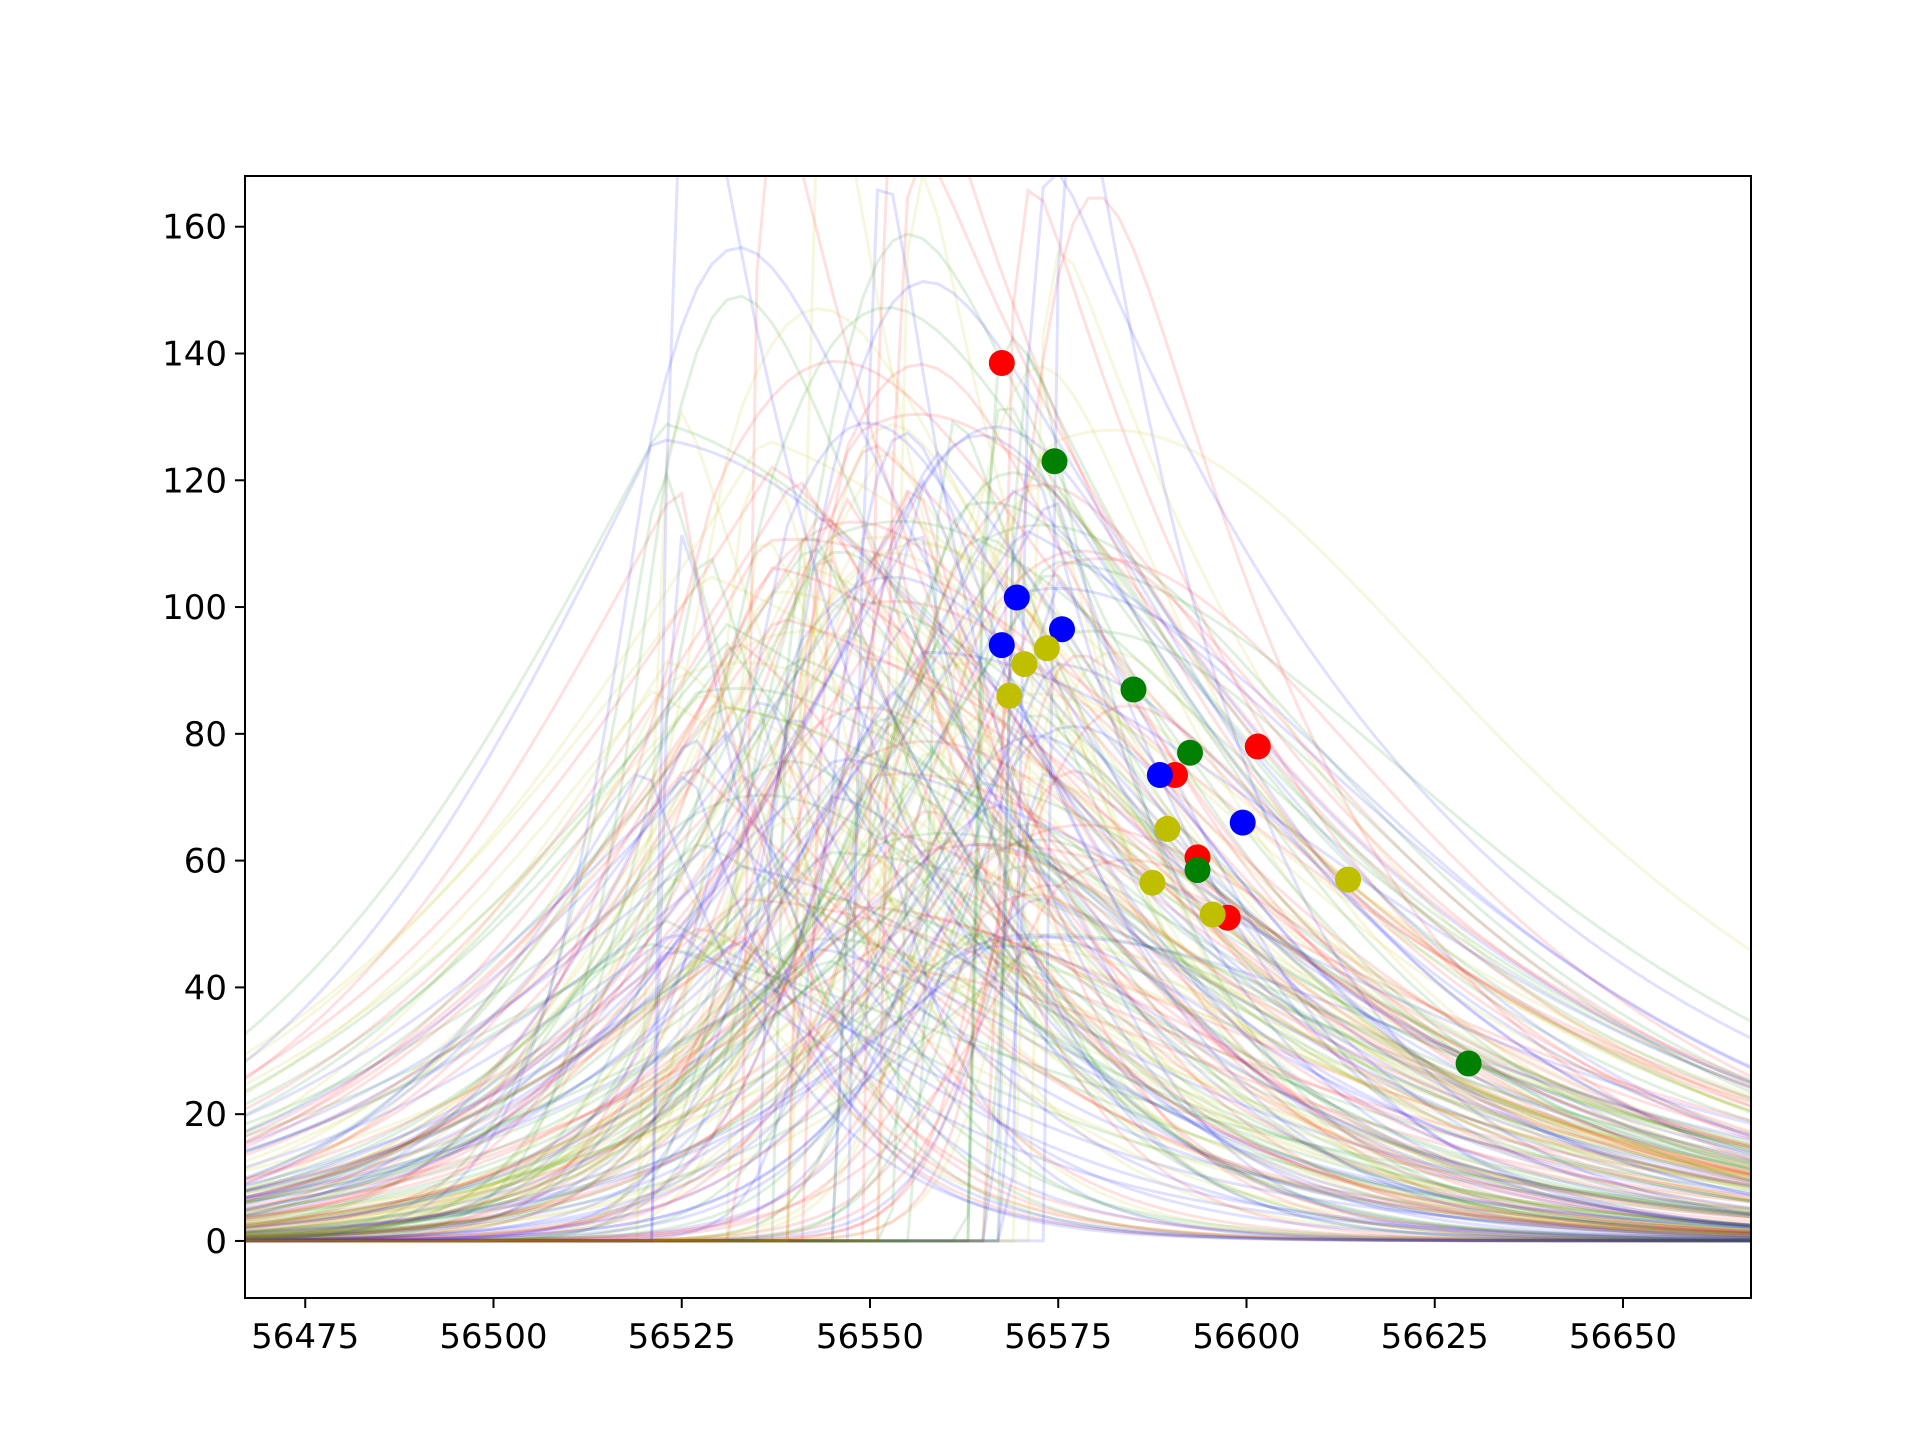 This screenshot has height=1440, width=1920. What do you see at coordinates (1235, 713) in the screenshot?
I see `observations` at bounding box center [1235, 713].